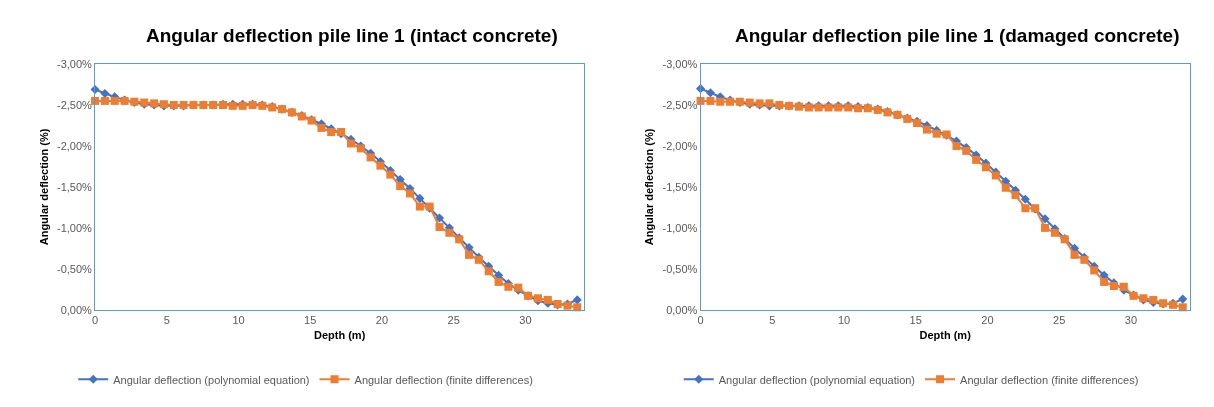 The height and width of the screenshot is (407, 1214). What do you see at coordinates (352, 35) in the screenshot?
I see `chart-title: Angular deflection pile line 1 (intact concrete)` at bounding box center [352, 35].